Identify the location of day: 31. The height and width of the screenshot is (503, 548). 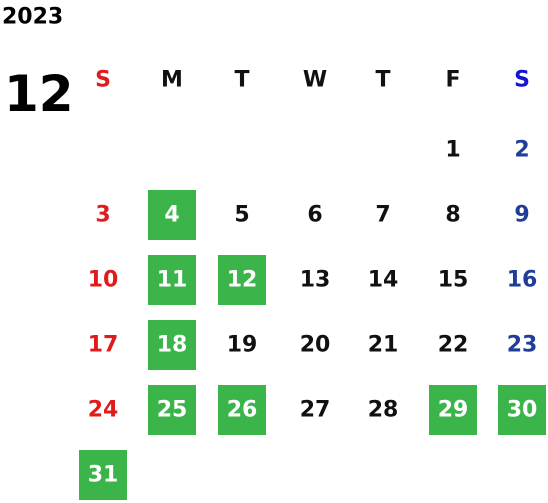
(103, 475).